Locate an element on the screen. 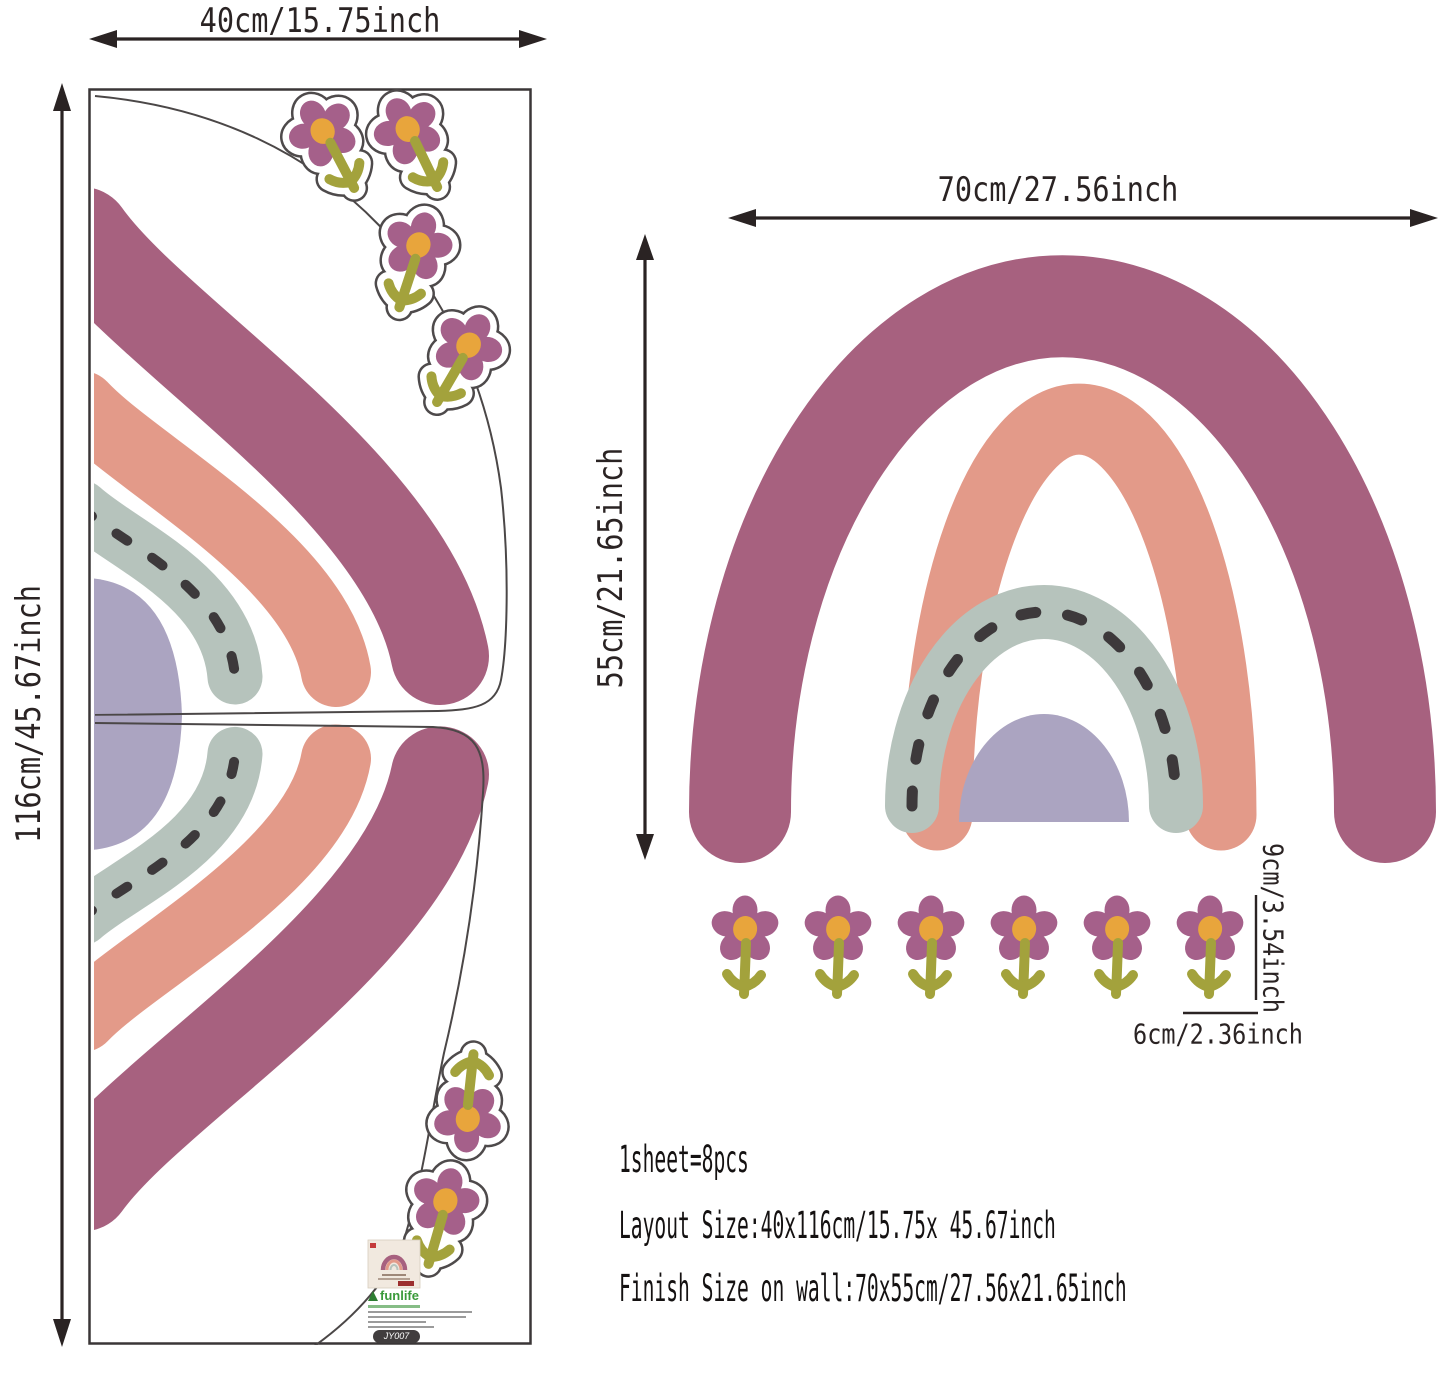 The height and width of the screenshot is (1375, 1445). product-code-badge: JY007 is located at coordinates (396, 1336).